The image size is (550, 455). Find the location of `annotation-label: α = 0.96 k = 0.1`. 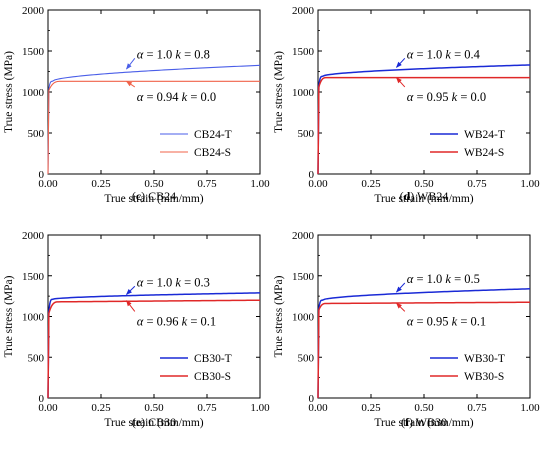

annotation-label: α = 0.96 k = 0.1 is located at coordinates (176, 321).